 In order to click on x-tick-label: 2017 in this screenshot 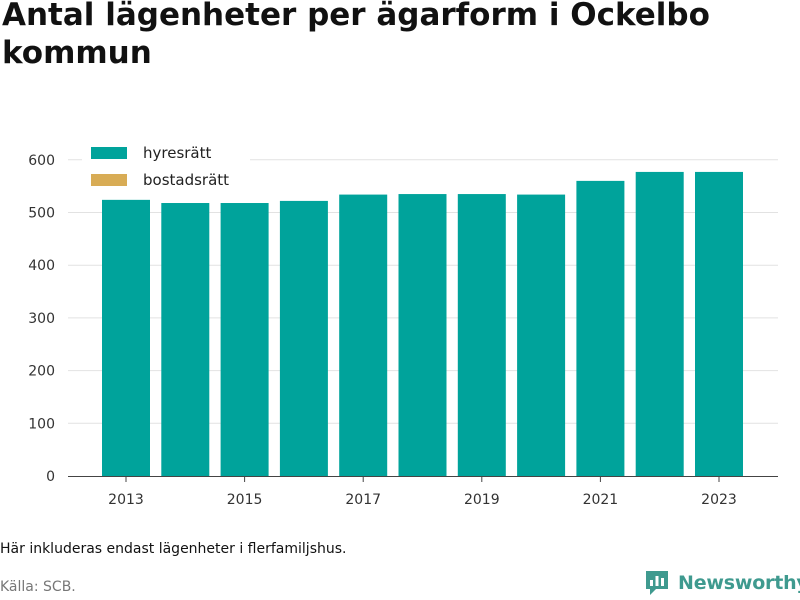, I will do `click(363, 500)`.